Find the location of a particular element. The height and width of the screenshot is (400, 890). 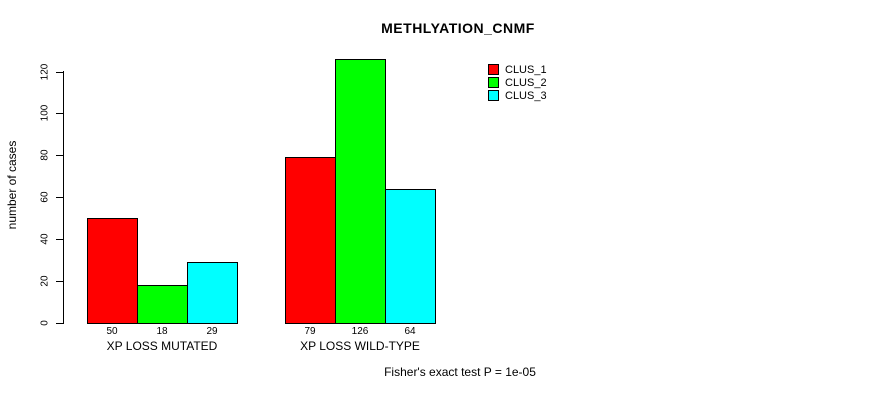

footer-annotation: Fisher's exact test P = 1e-05 is located at coordinates (460, 372).